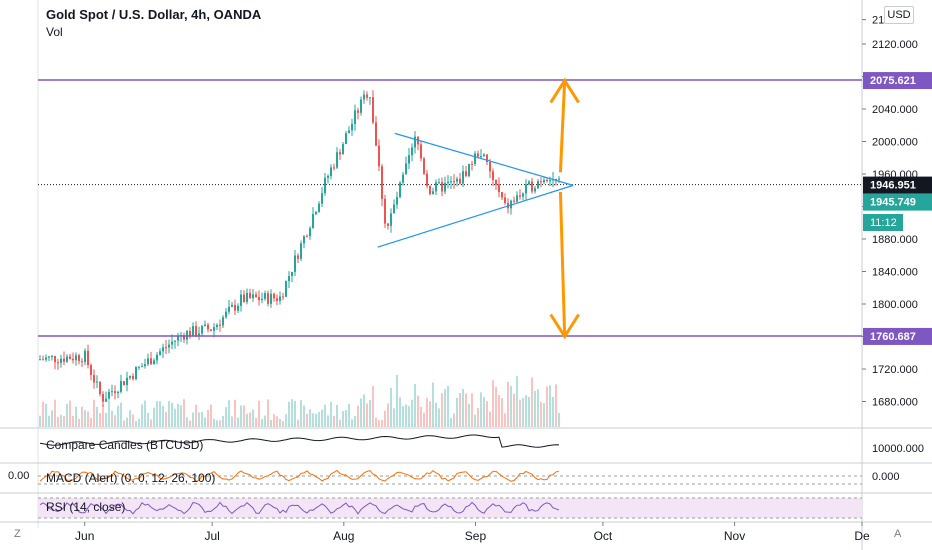 Image resolution: width=932 pixels, height=550 pixels. Describe the element at coordinates (893, 203) in the screenshot. I see `last-price-tag: 1945.749` at that location.